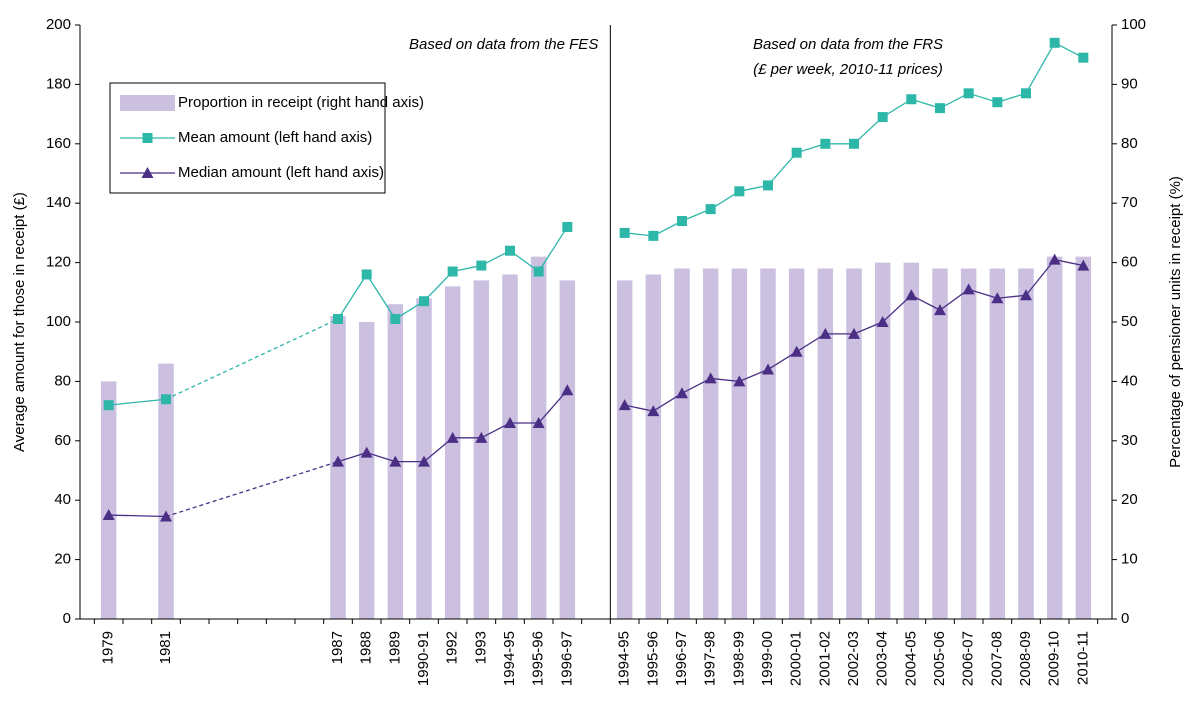 This screenshot has width=1189, height=702. I want to click on legend-label: Median amount (left hand axis), so click(281, 172).